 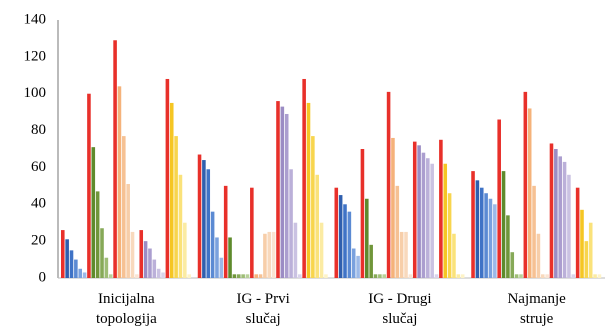 I want to click on x-tick-label: Inicijalna topologija, so click(x=126, y=309).